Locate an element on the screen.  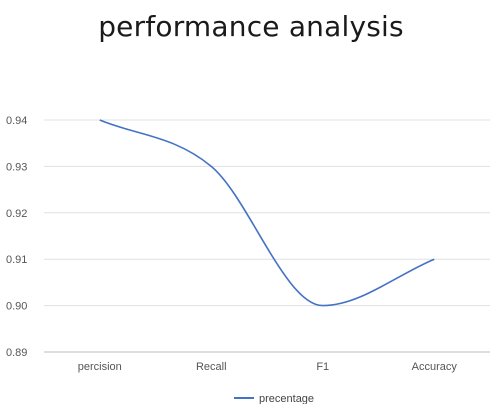
y-tick-label: 0.91 is located at coordinates (16, 260).